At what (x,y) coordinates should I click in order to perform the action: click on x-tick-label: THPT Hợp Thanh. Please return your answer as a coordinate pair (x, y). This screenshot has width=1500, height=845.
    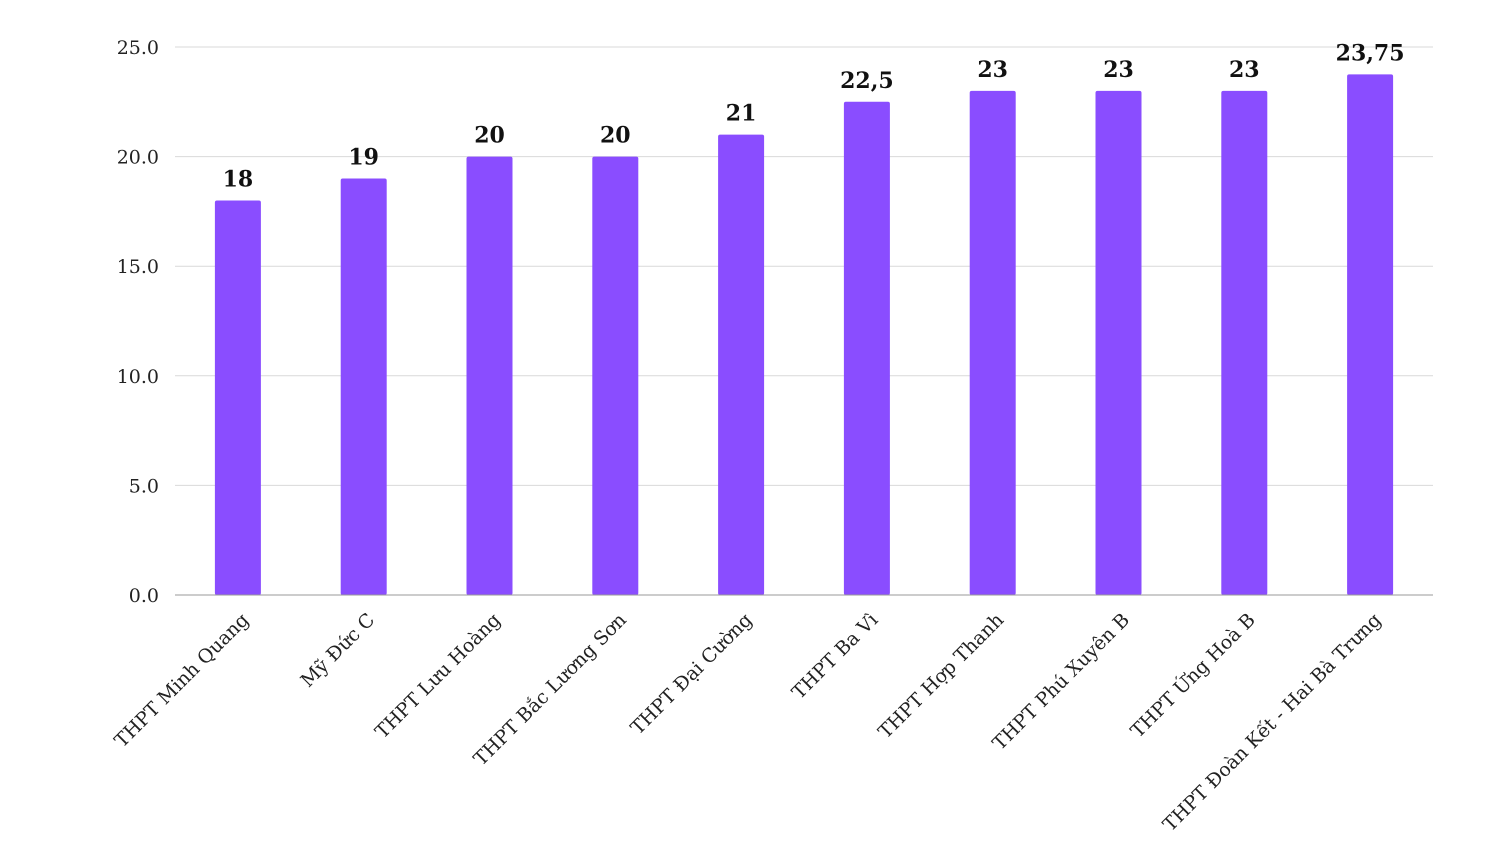
    Looking at the image, I should click on (941, 676).